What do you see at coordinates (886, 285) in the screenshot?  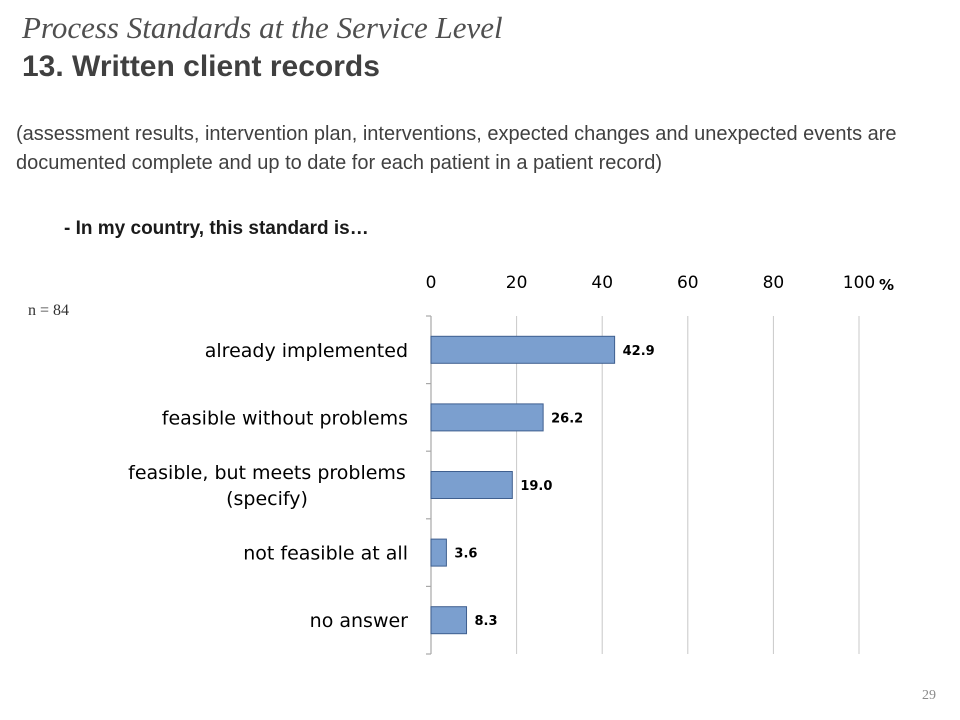 I see `x-axis-unit: %` at bounding box center [886, 285].